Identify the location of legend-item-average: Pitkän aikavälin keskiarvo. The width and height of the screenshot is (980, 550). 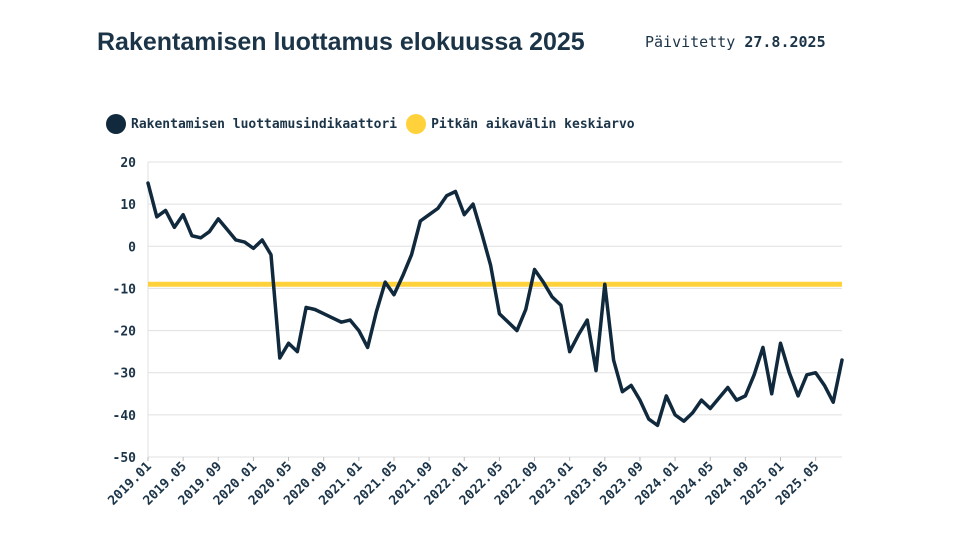
(520, 124).